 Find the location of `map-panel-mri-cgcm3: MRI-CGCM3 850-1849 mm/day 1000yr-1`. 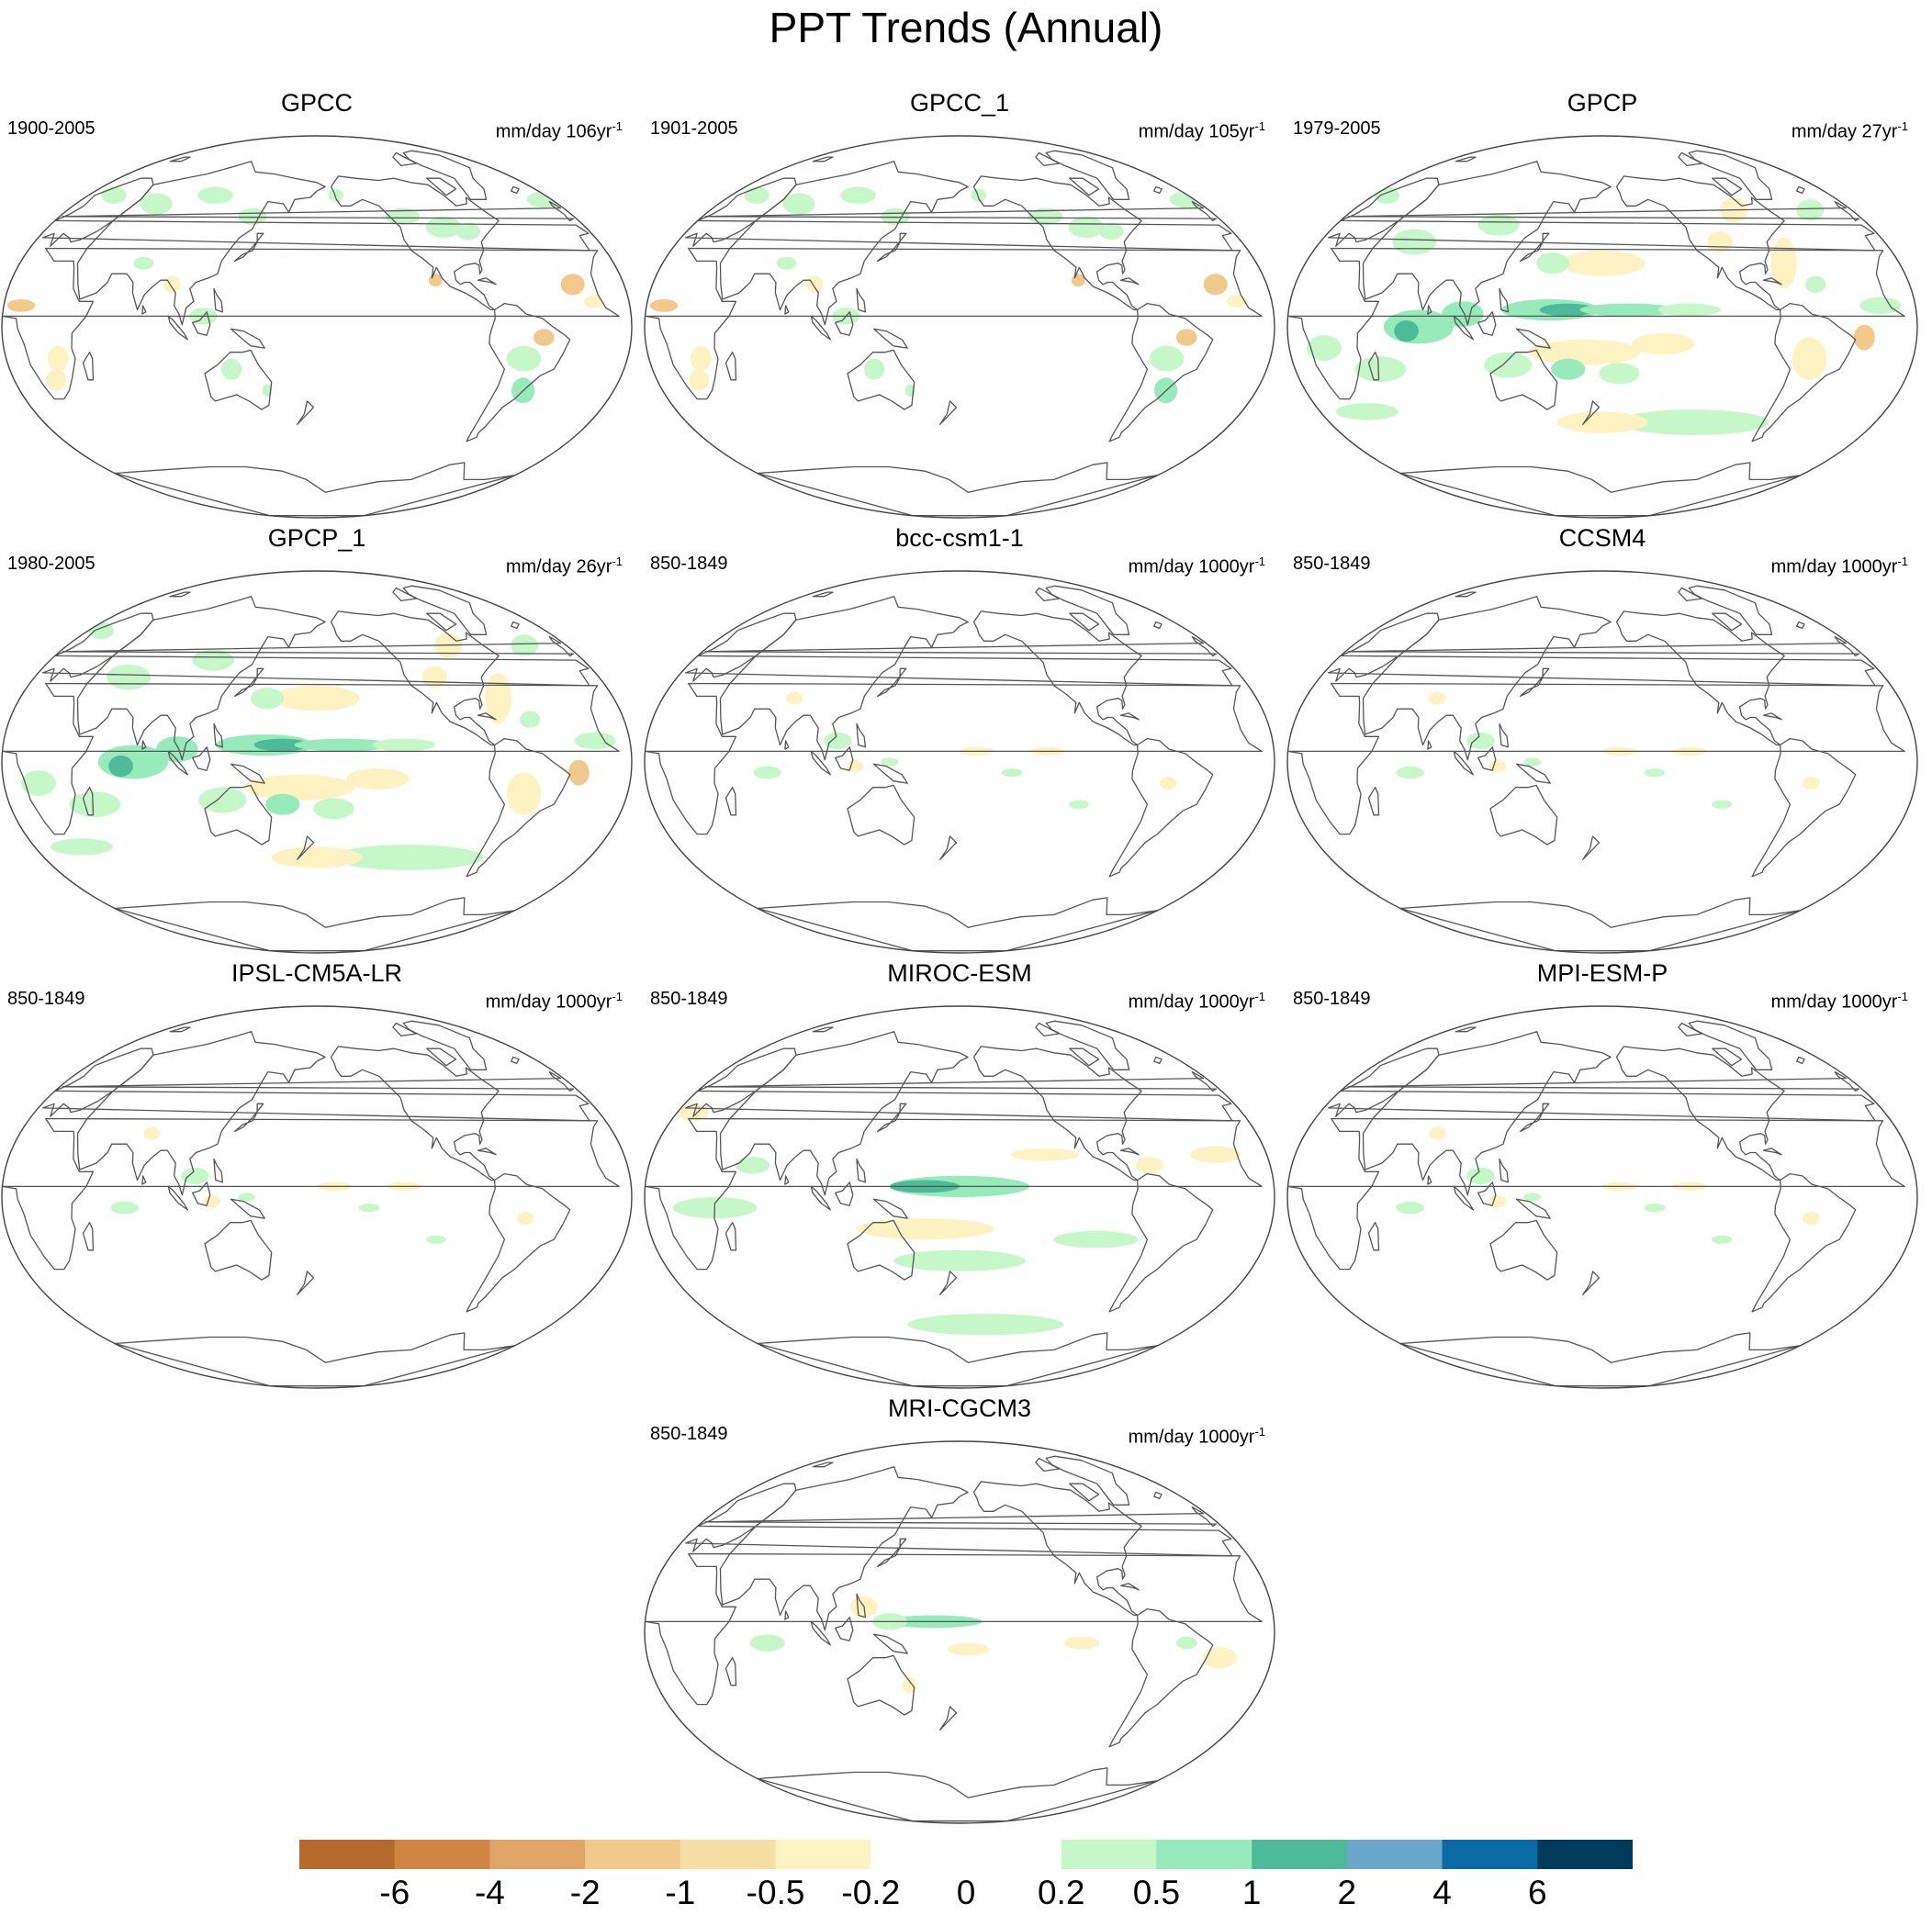

map-panel-mri-cgcm3: MRI-CGCM3 850-1849 mm/day 1000yr-1 is located at coordinates (959, 1609).